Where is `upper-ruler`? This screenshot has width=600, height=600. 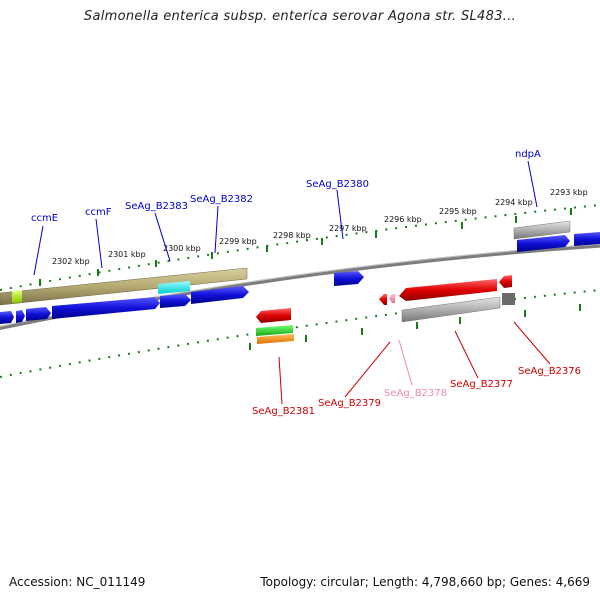
upper-ruler is located at coordinates (300, 247).